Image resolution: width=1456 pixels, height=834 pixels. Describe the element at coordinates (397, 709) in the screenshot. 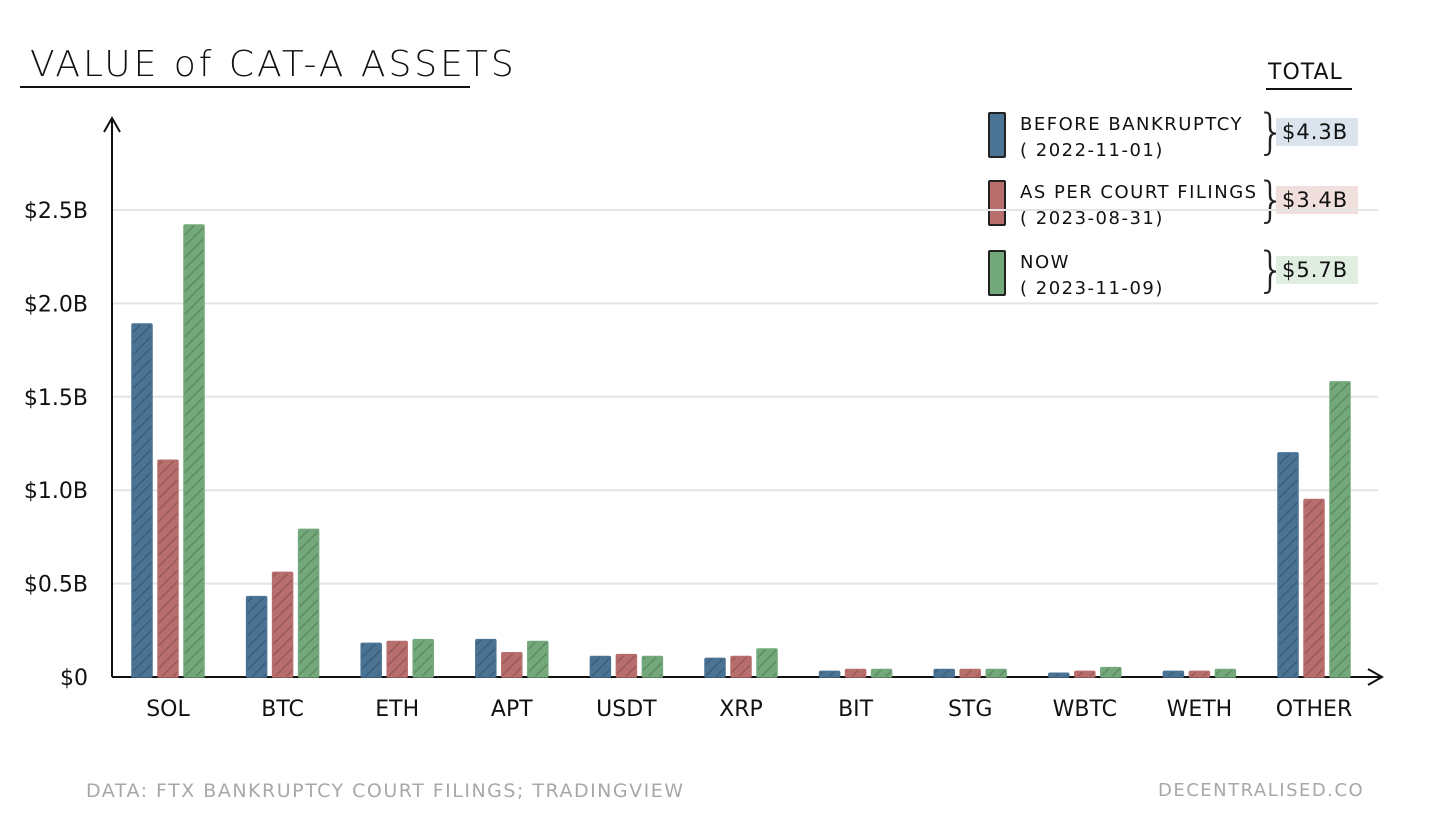

I see `x-tick-label: ETH` at that location.